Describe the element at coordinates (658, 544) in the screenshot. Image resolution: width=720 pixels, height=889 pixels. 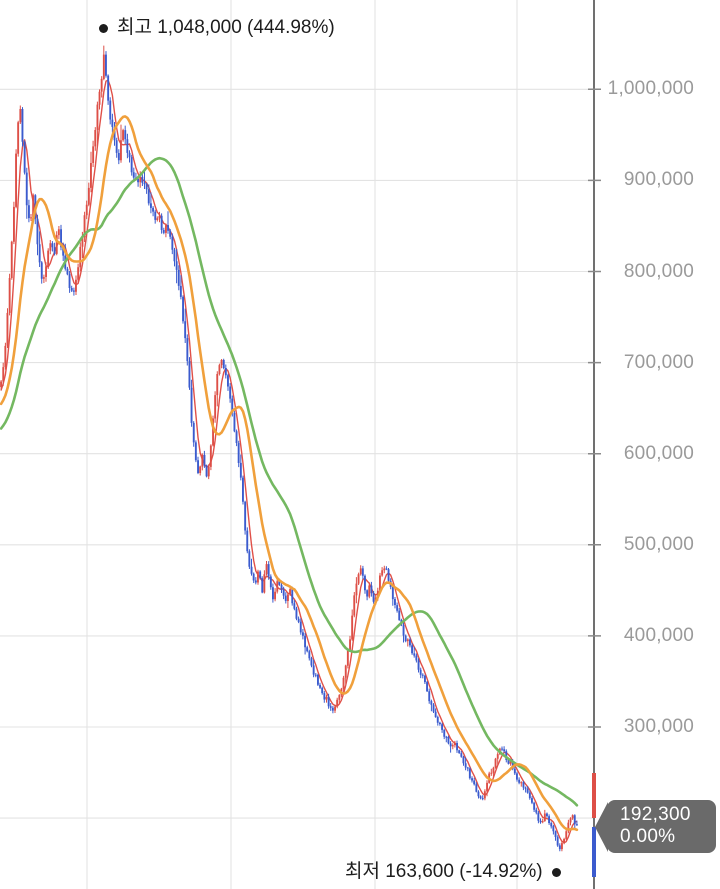
I see `y-axis-label: 500,000` at that location.